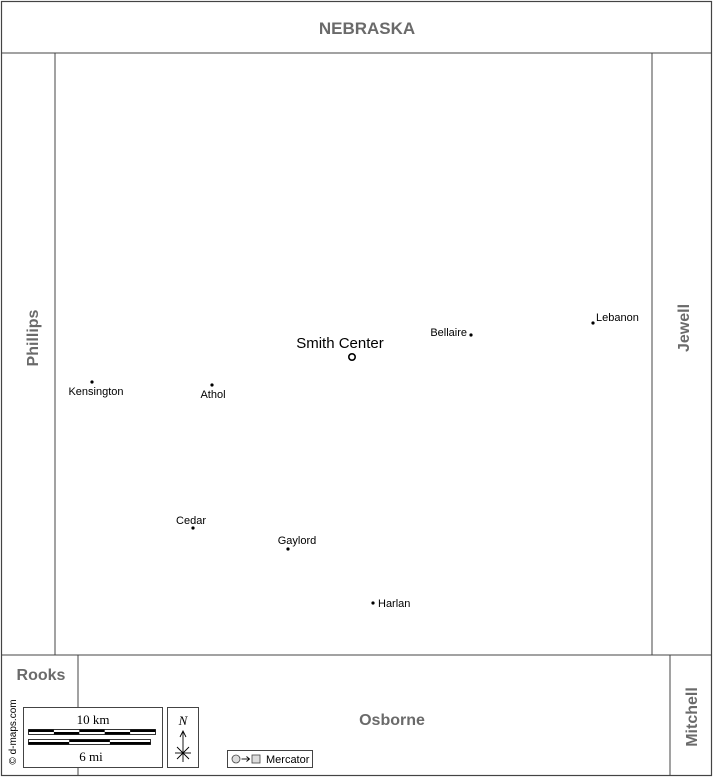 This screenshot has height=777, width=713. I want to click on town-label: Gaylord, so click(297, 541).